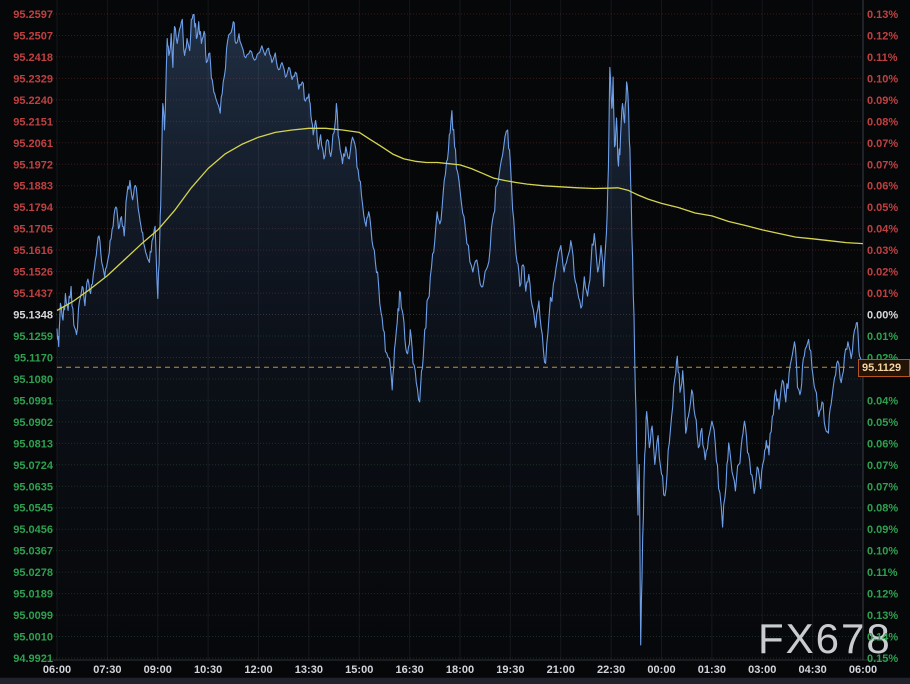  Describe the element at coordinates (33, 509) in the screenshot. I see `left-axis-label: 95.0545` at that location.